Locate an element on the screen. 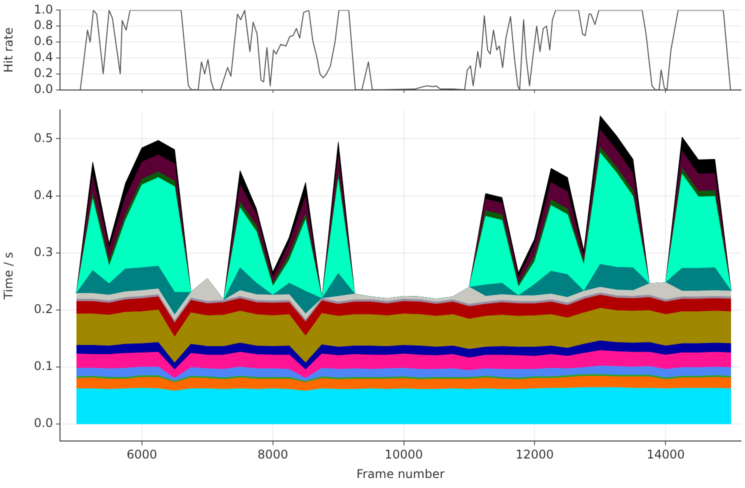  y-tick-label: 0.3 is located at coordinates (43, 251).